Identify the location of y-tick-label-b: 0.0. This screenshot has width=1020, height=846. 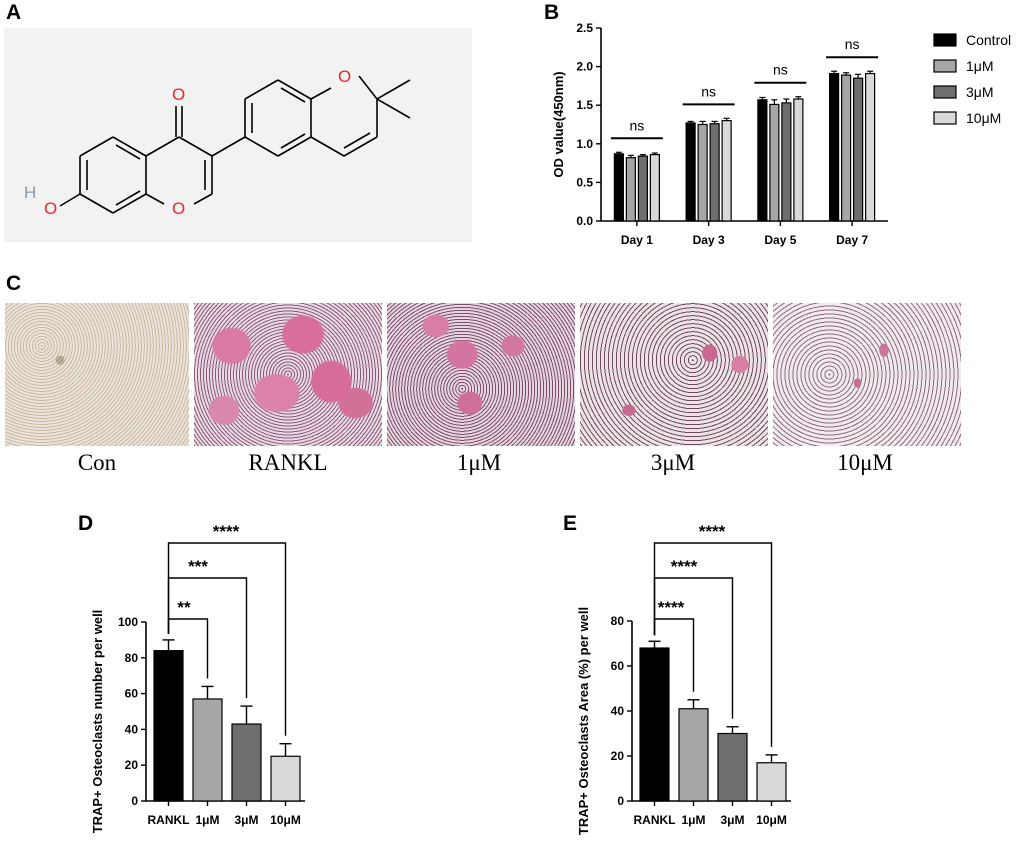
(584, 221).